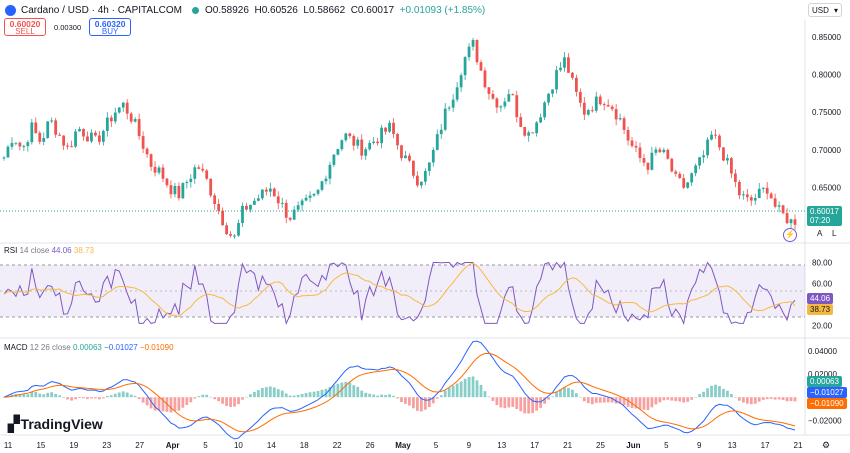 The width and height of the screenshot is (850, 453). I want to click on macd-hist-tag: 0.00063, so click(824, 381).